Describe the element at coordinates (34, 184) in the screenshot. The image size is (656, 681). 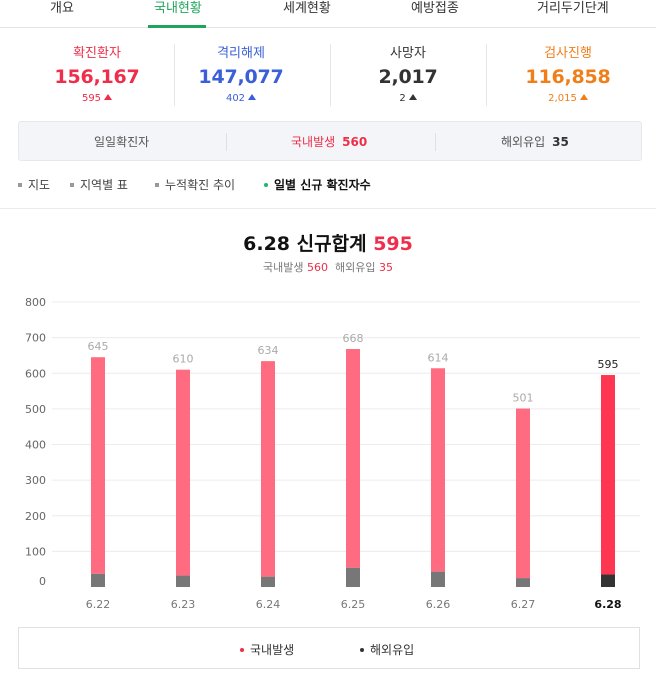
I see `menu-map: 지도` at that location.